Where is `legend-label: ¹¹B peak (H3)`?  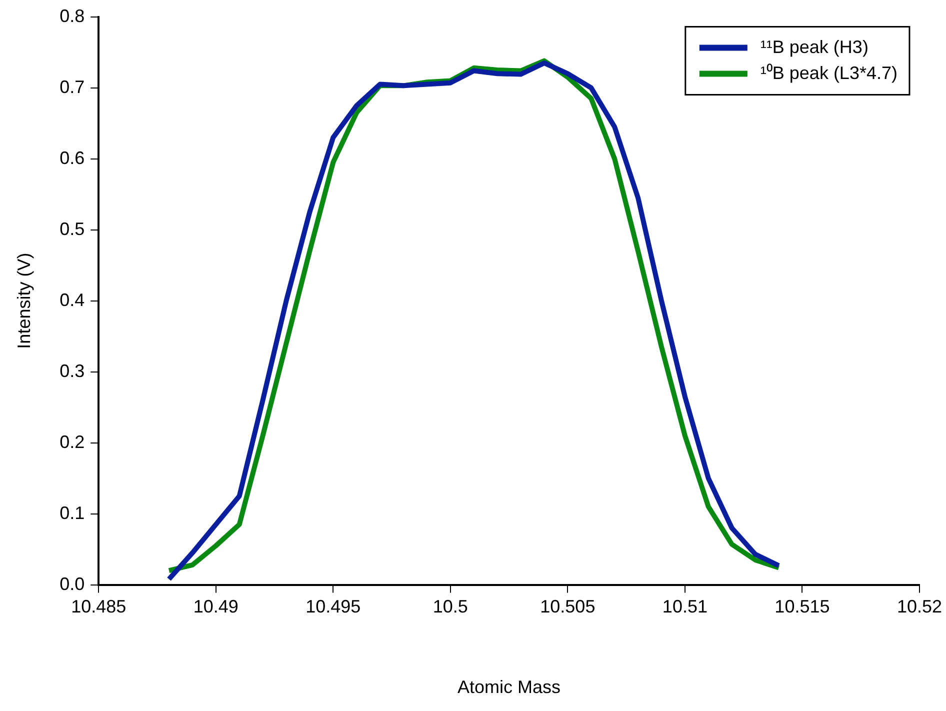
legend-label: ¹¹B peak (H3) is located at coordinates (814, 46).